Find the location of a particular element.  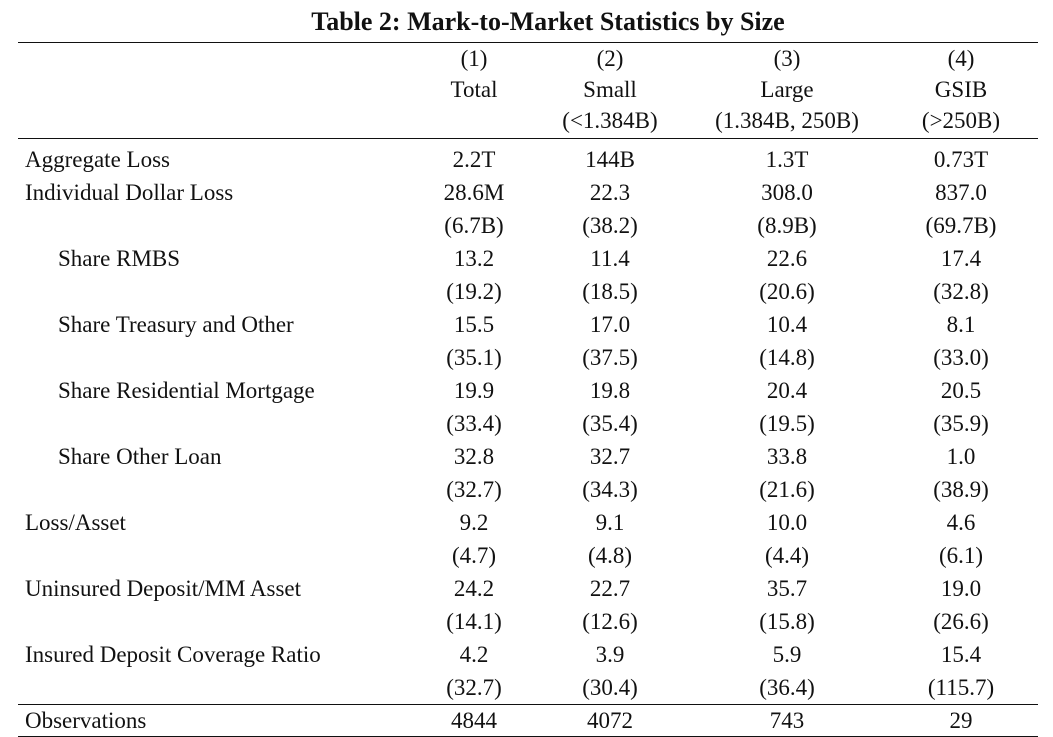

cell-value: 4.2 is located at coordinates (474, 654).